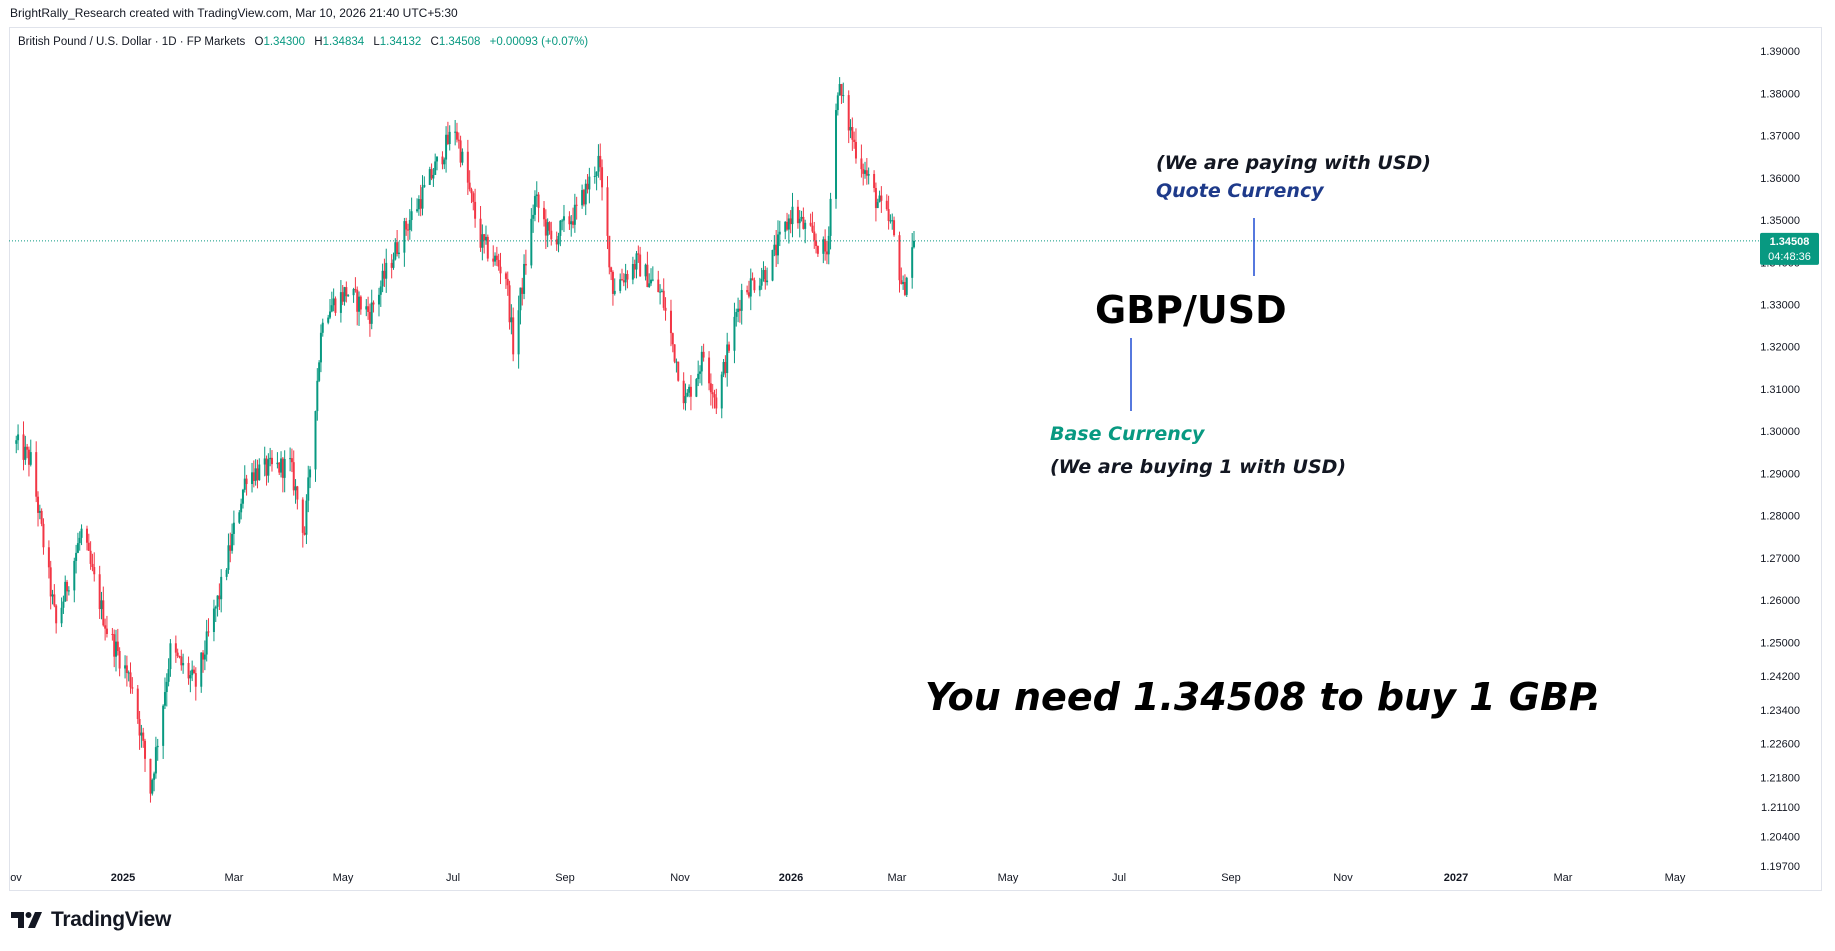  I want to click on price-tick-label: 1.23400, so click(1780, 711).